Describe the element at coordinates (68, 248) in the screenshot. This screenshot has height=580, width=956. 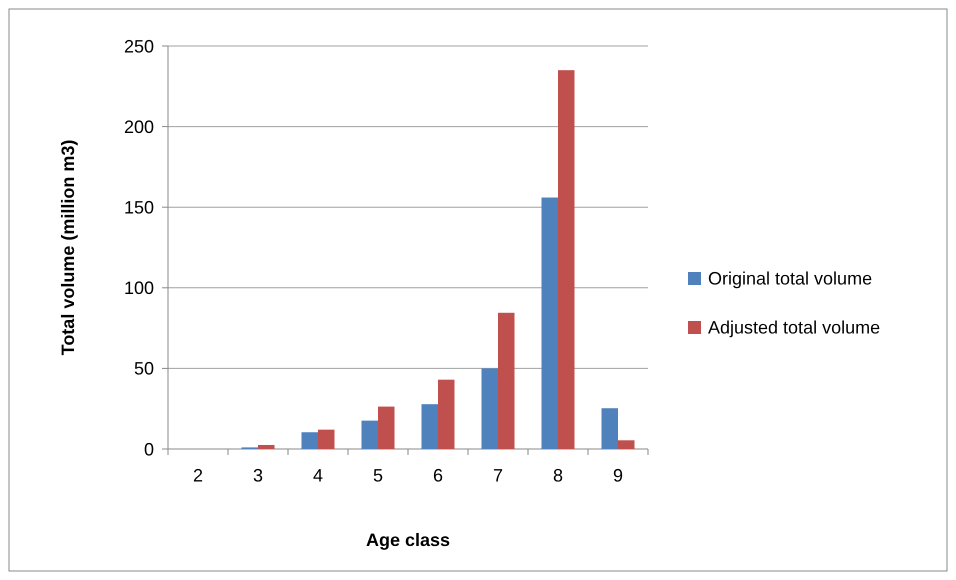
I see `y-axis-title: Total volume (million m3)` at that location.